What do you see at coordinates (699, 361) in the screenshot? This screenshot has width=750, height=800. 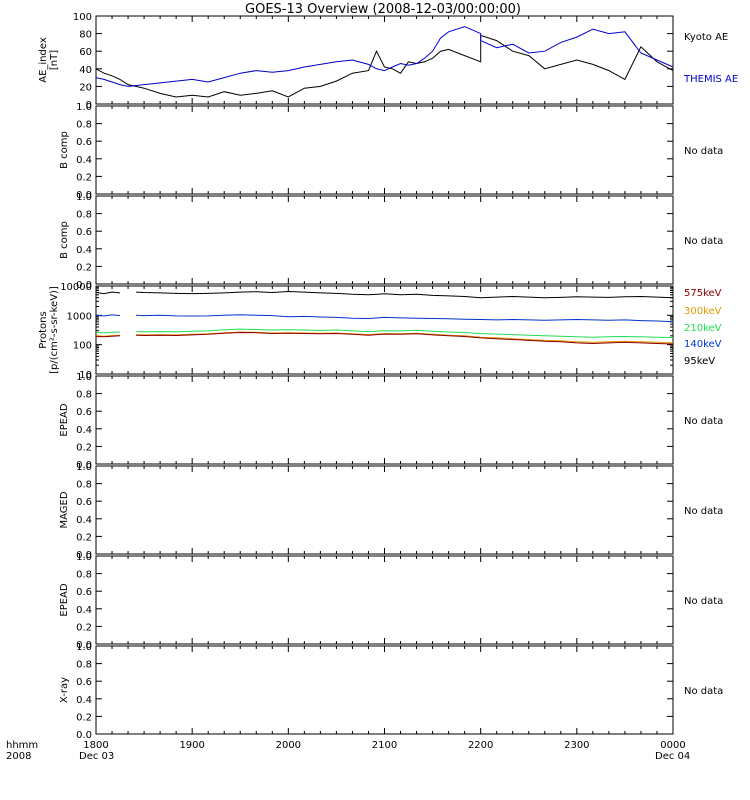 I see `legend-95keV: 95keV` at bounding box center [699, 361].